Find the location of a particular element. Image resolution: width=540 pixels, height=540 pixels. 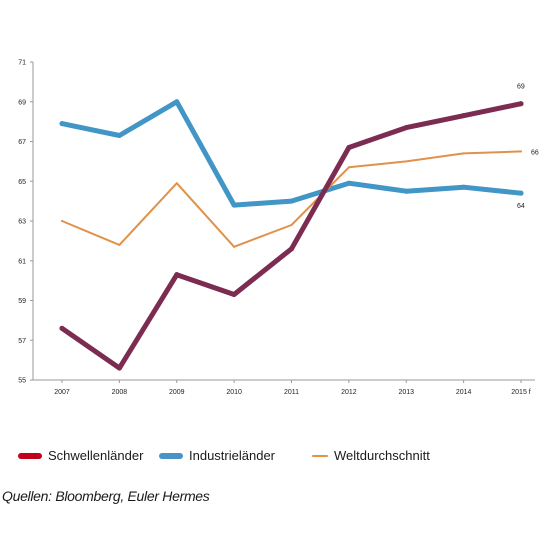

legend-item-industrielaender: Industrieländer is located at coordinates (217, 455).